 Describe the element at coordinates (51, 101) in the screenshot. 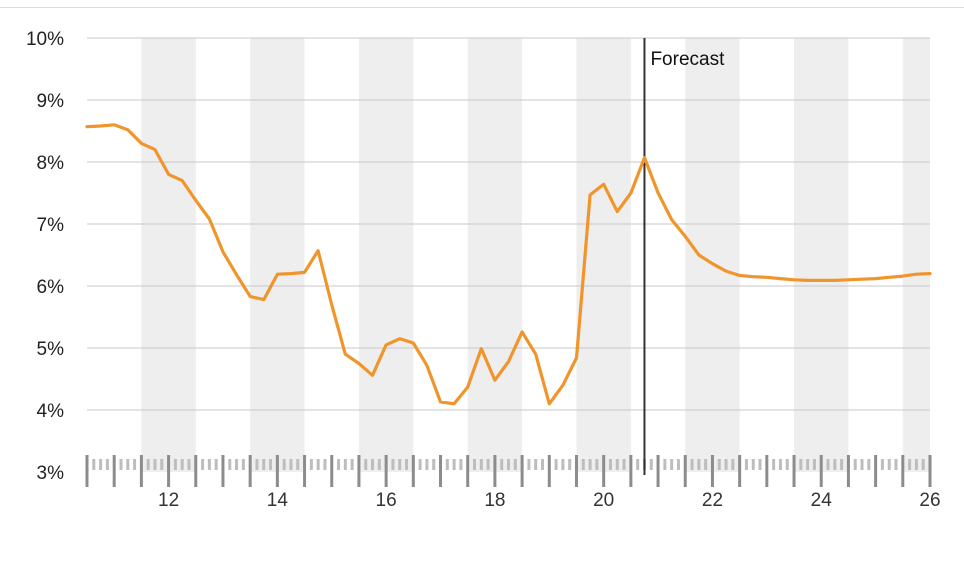

I see `y-tick-label: 9%` at that location.